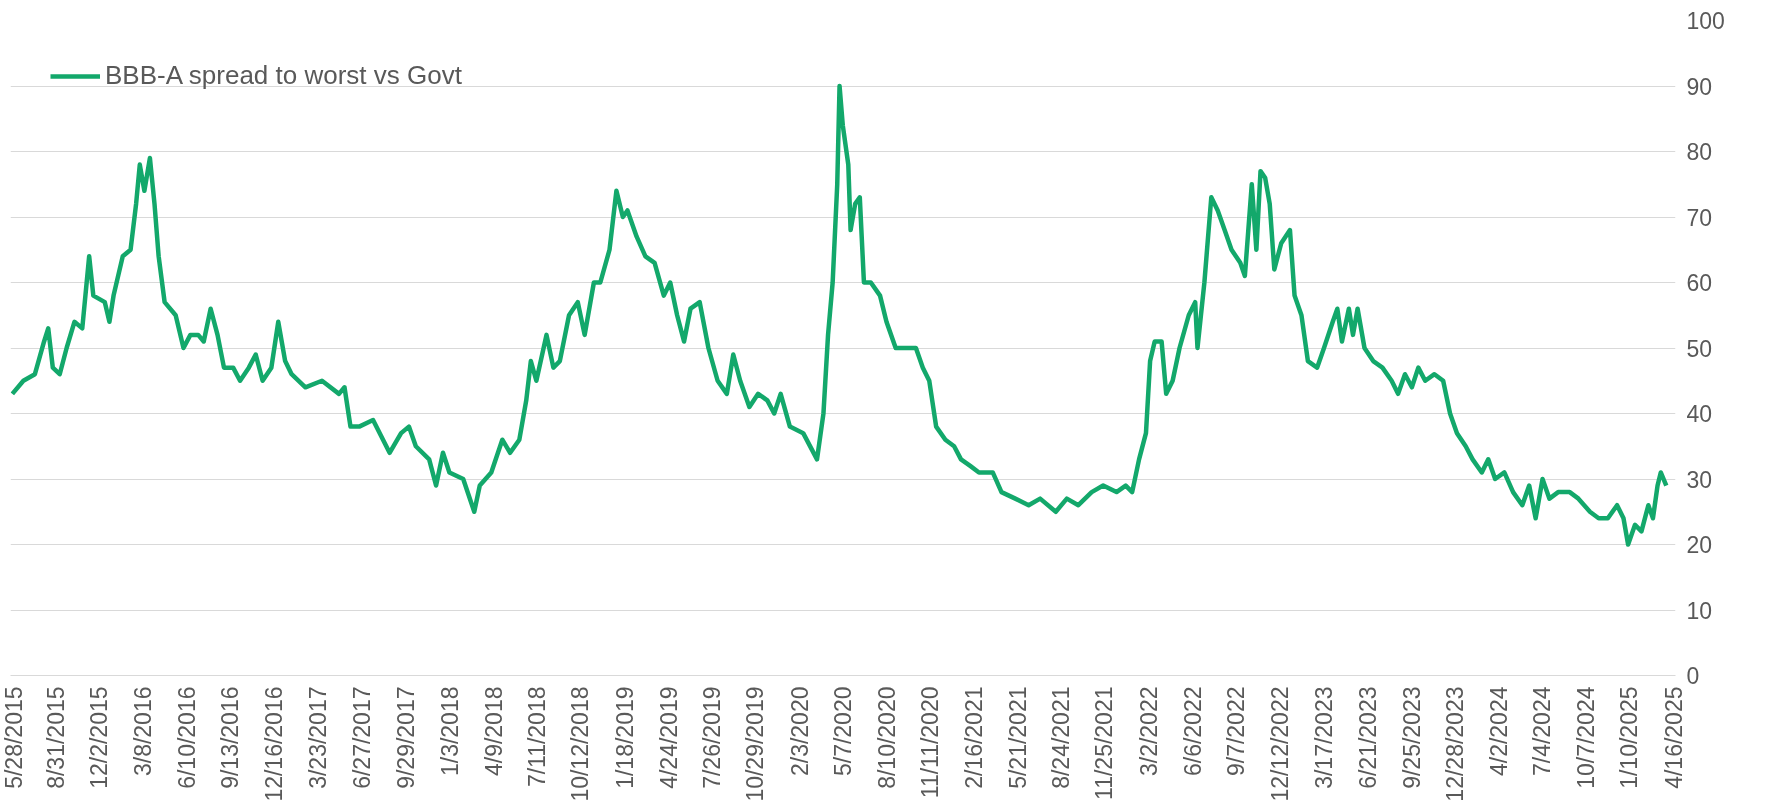  What do you see at coordinates (1061, 737) in the screenshot?
I see `x-tick-label: 8/24/2021` at bounding box center [1061, 737].